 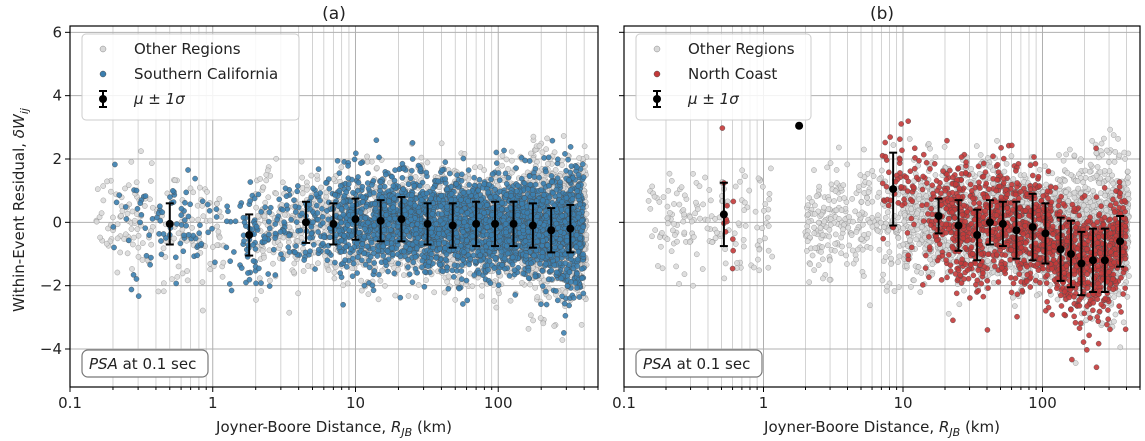 I want to click on y-axis-label-sub: ij, so click(x=24, y=110).